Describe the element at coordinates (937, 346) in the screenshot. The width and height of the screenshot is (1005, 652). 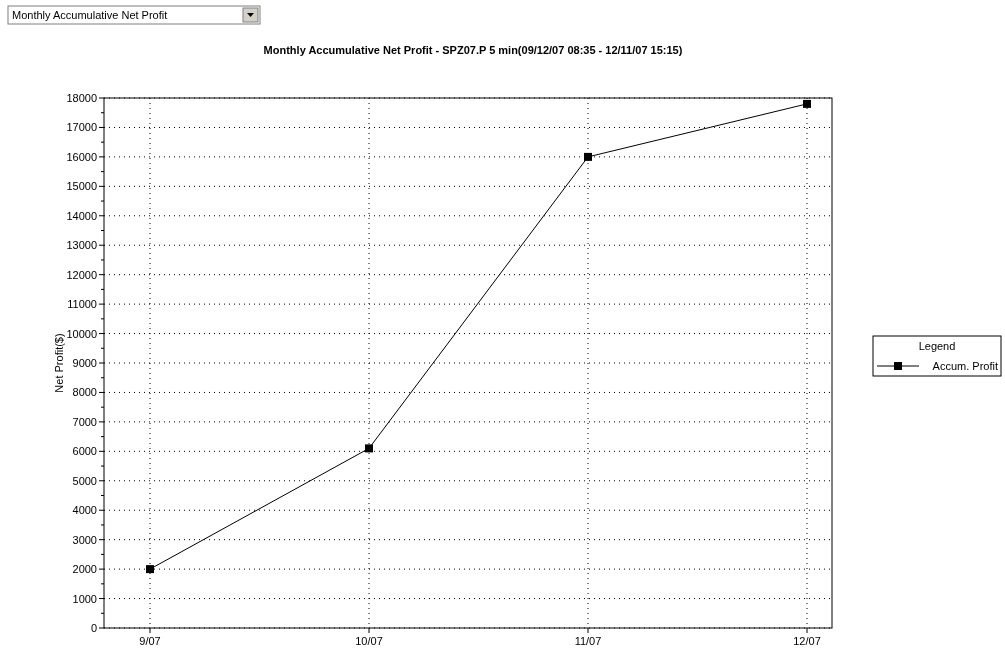
I see `legend-title: Legend` at that location.